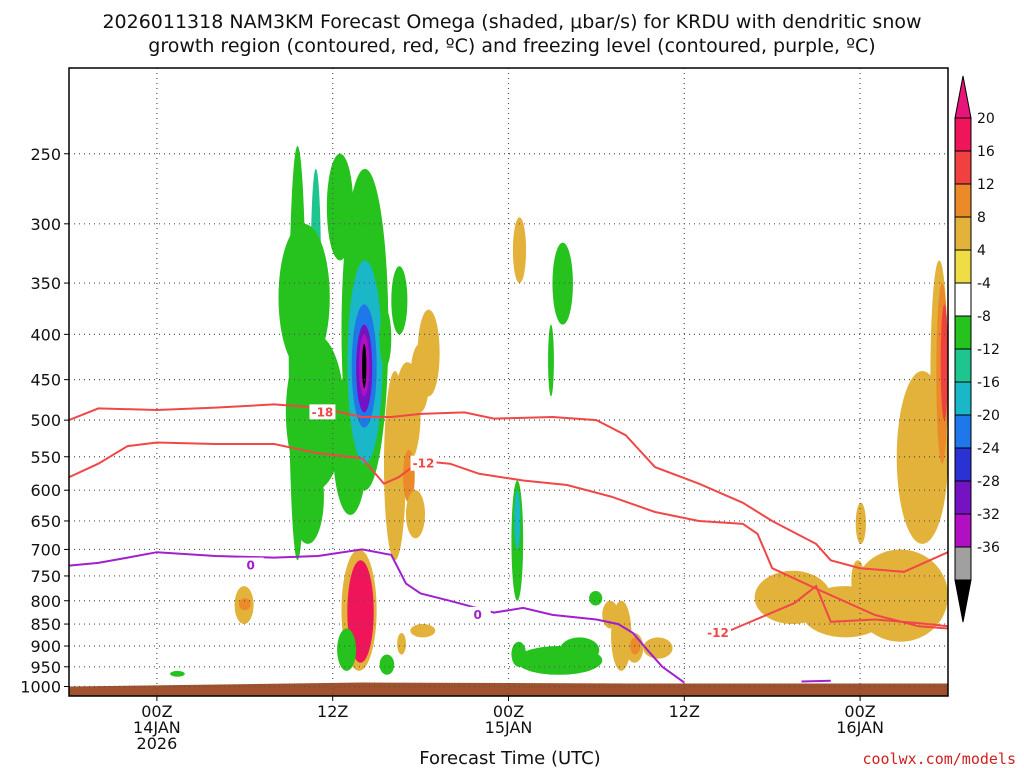 The height and width of the screenshot is (768, 1024). What do you see at coordinates (988, 548) in the screenshot?
I see `colorbar-label: -36` at bounding box center [988, 548].